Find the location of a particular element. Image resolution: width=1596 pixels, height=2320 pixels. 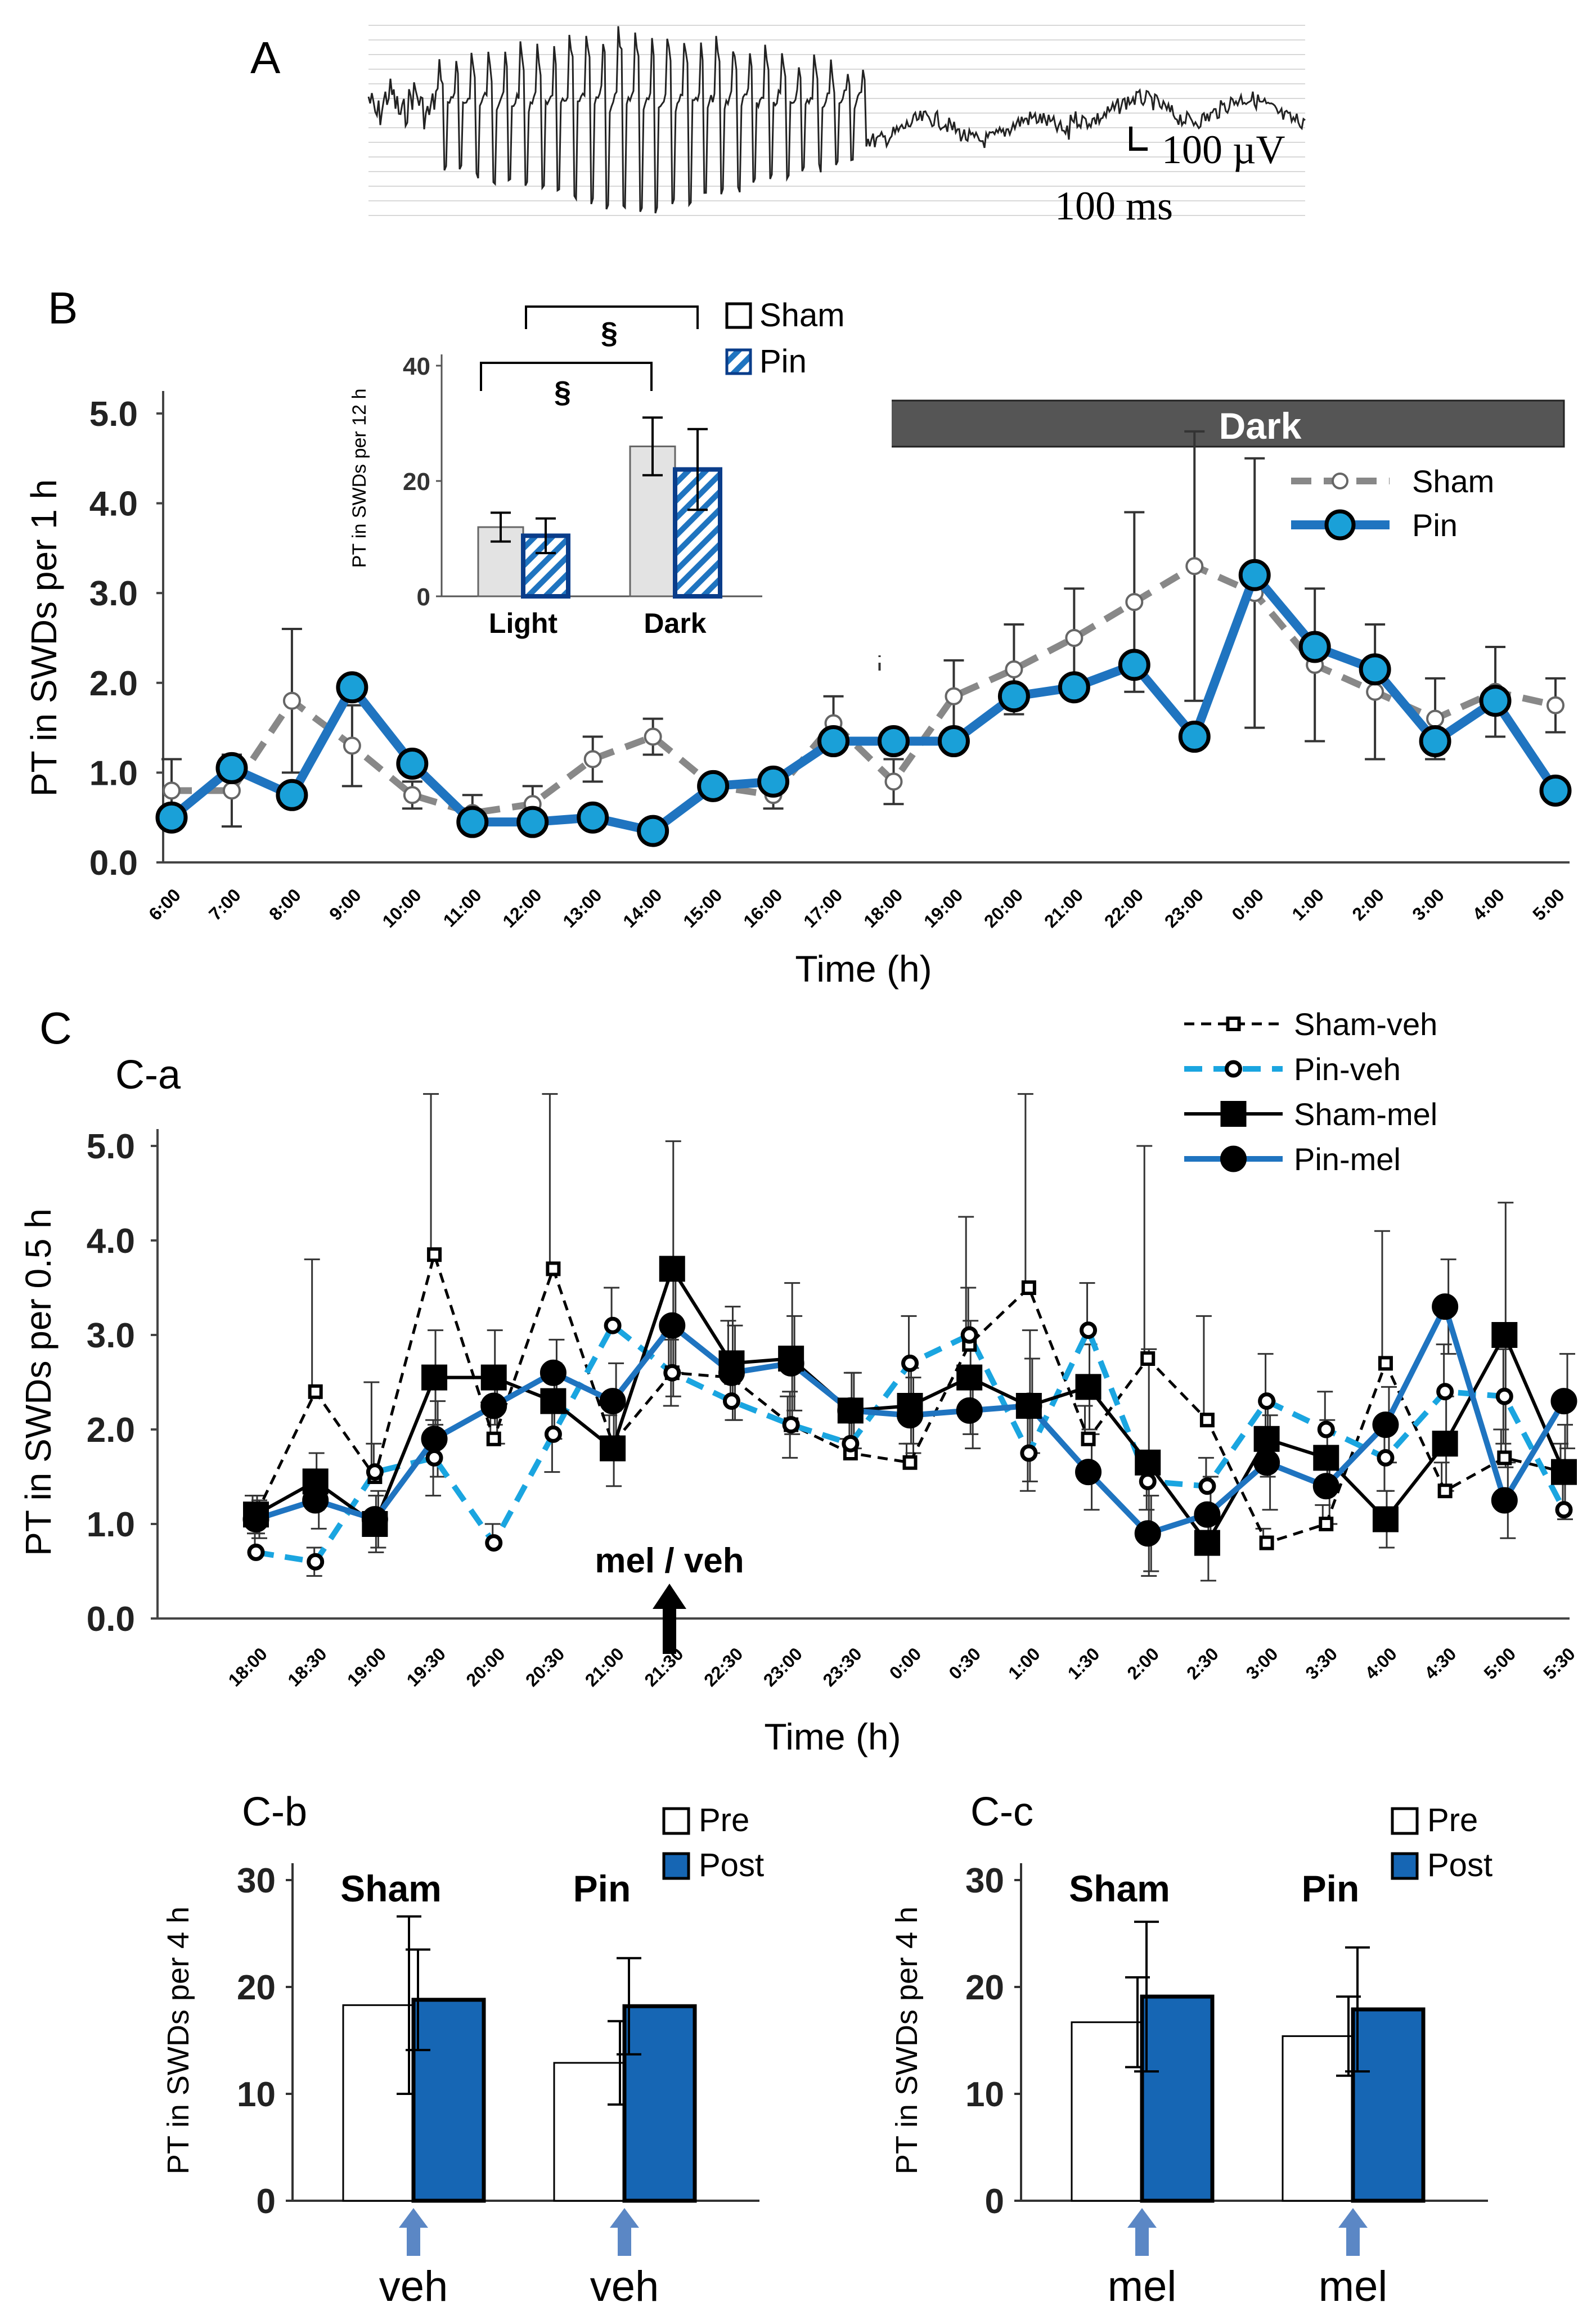

b-y-tick-label: 0.0 is located at coordinates (113, 863).